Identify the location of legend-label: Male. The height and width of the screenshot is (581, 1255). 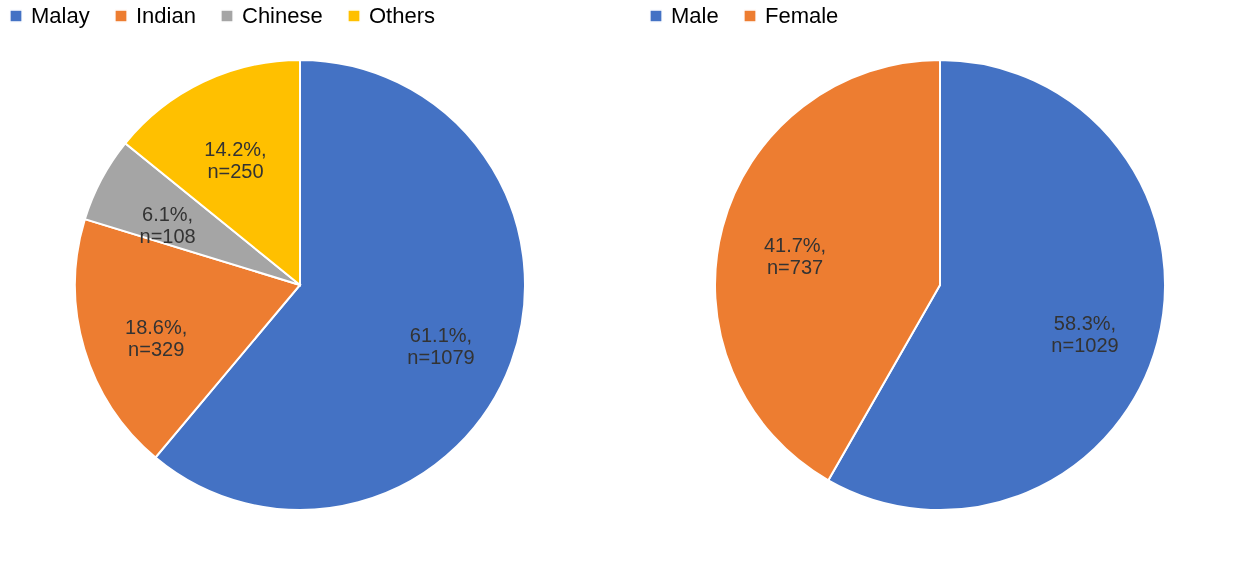
(695, 15).